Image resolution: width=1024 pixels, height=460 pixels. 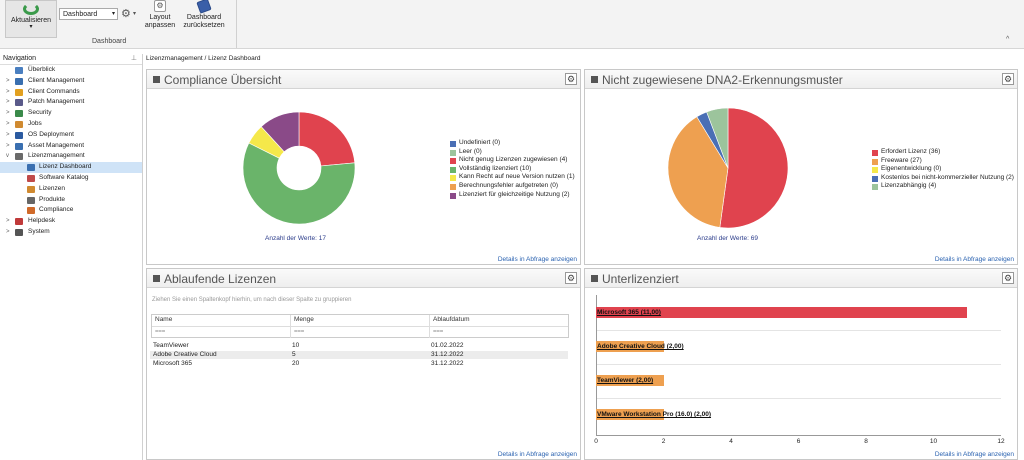 What do you see at coordinates (109, 41) in the screenshot?
I see `ribbon-group-label: Dashboard` at bounding box center [109, 41].